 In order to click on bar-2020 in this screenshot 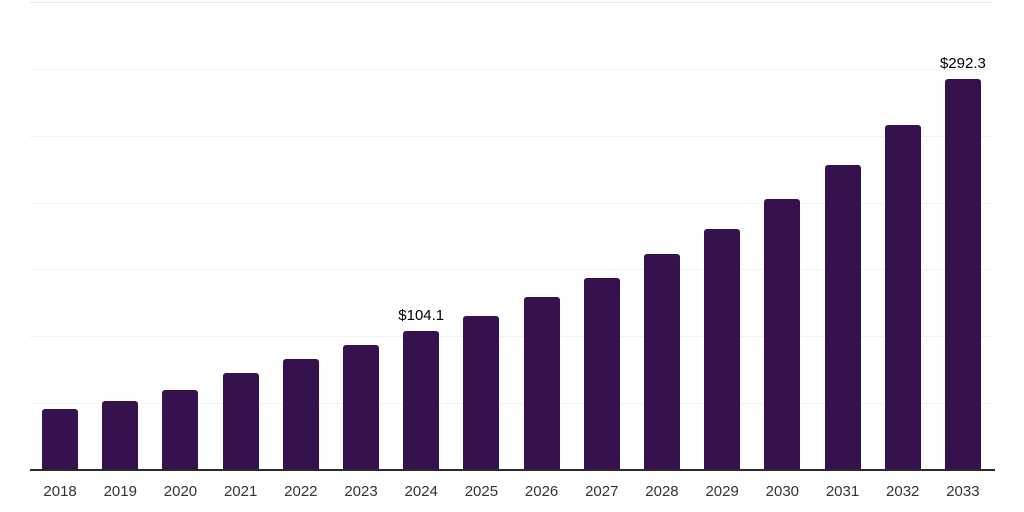, I will do `click(180, 429)`.